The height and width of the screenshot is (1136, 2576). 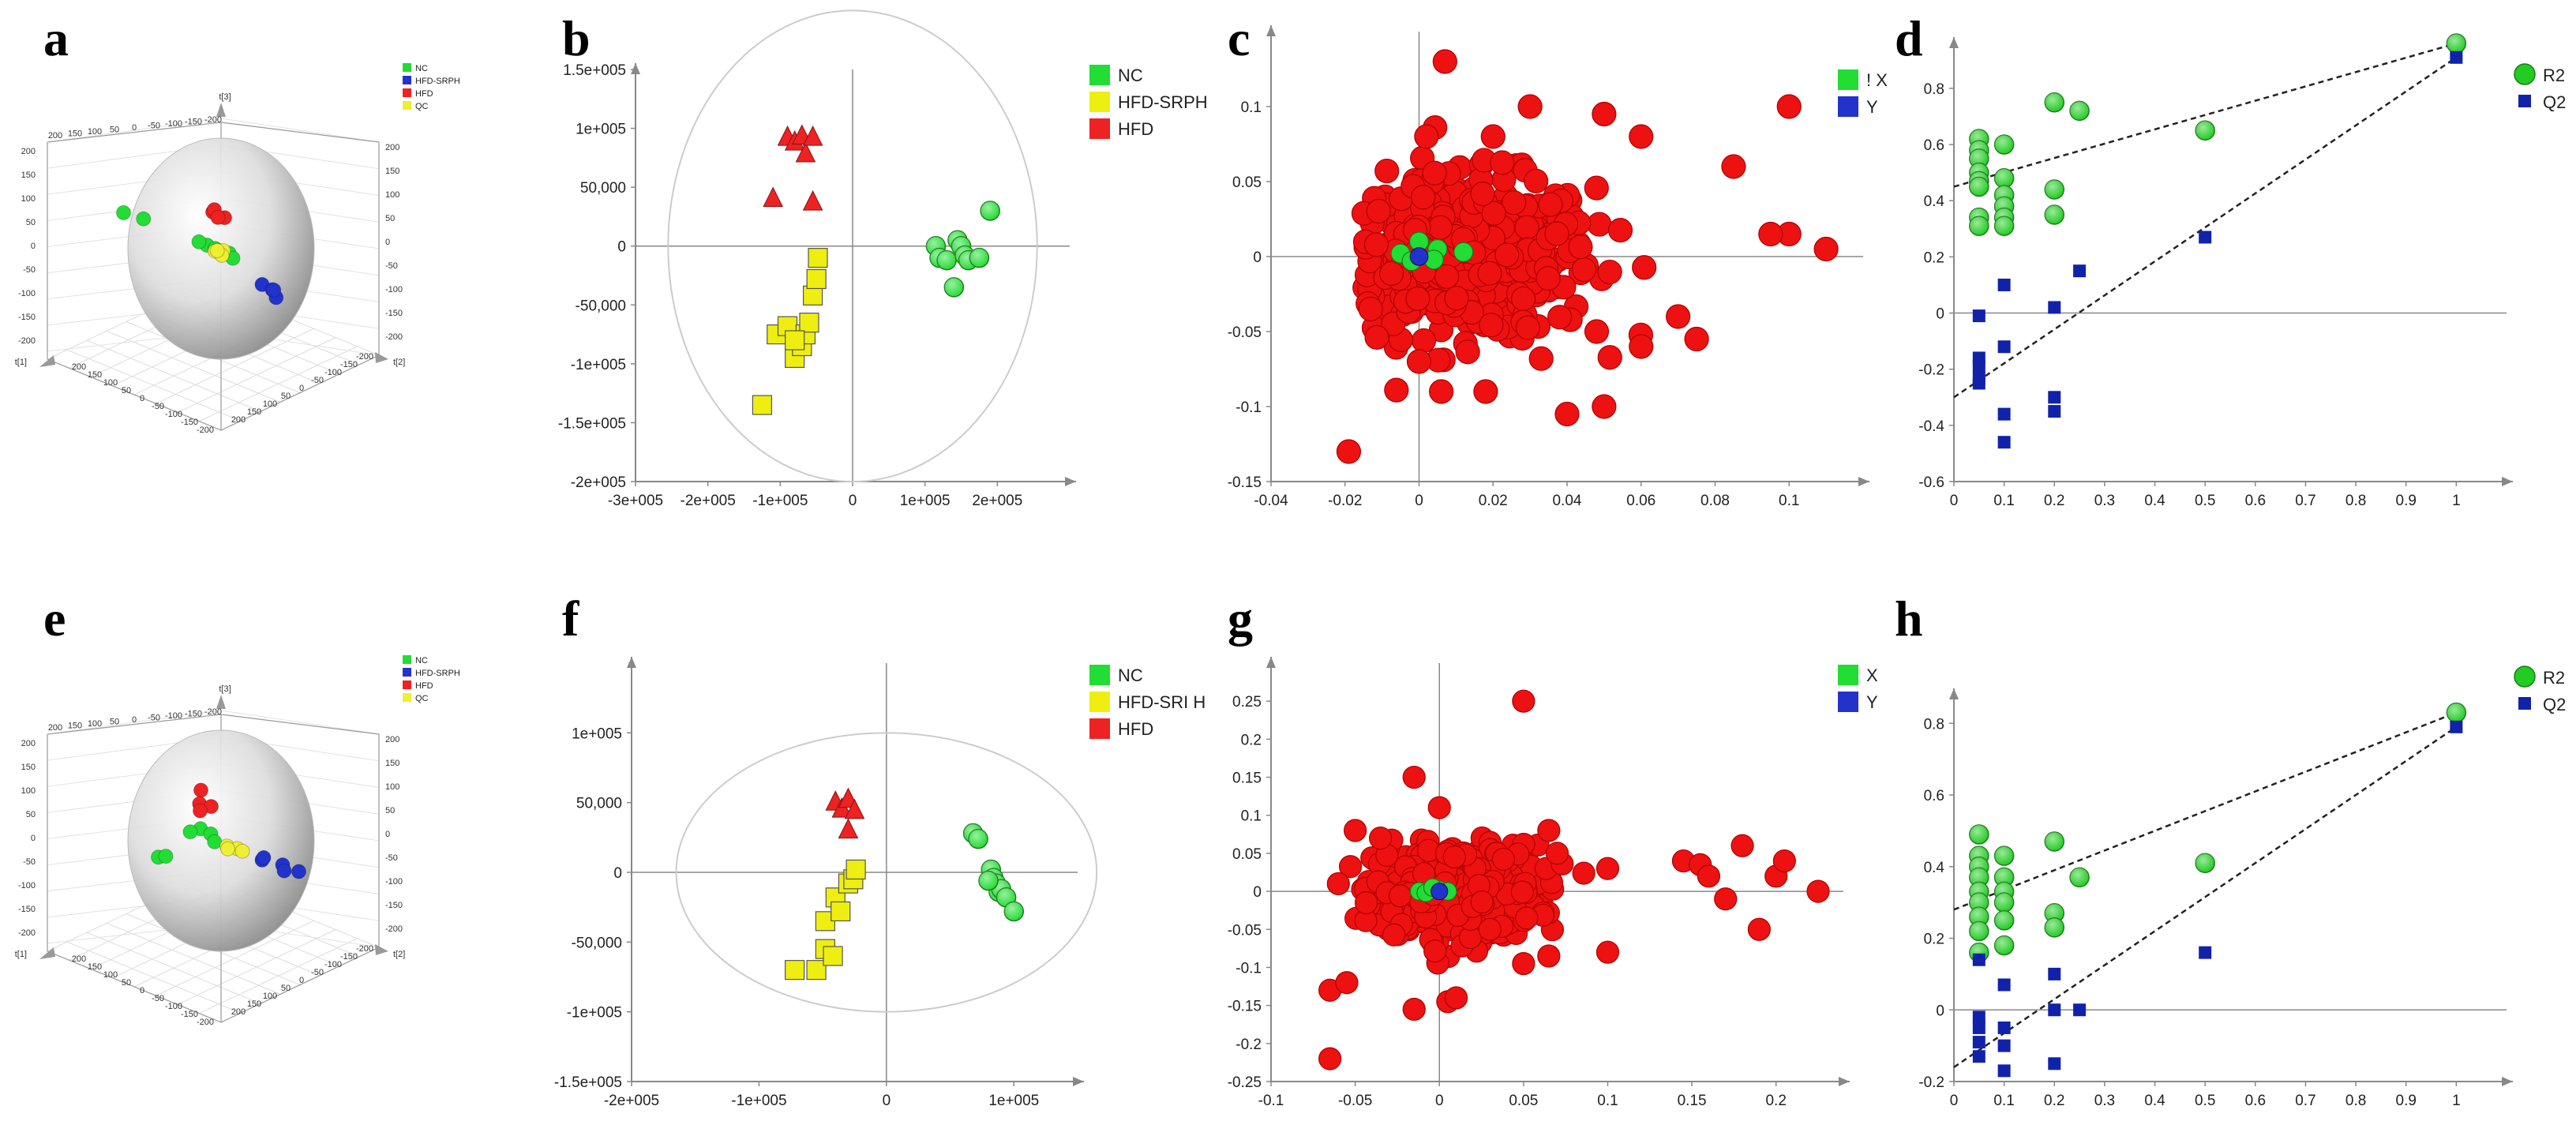 What do you see at coordinates (570, 618) in the screenshot?
I see `panel-label-f: f` at bounding box center [570, 618].